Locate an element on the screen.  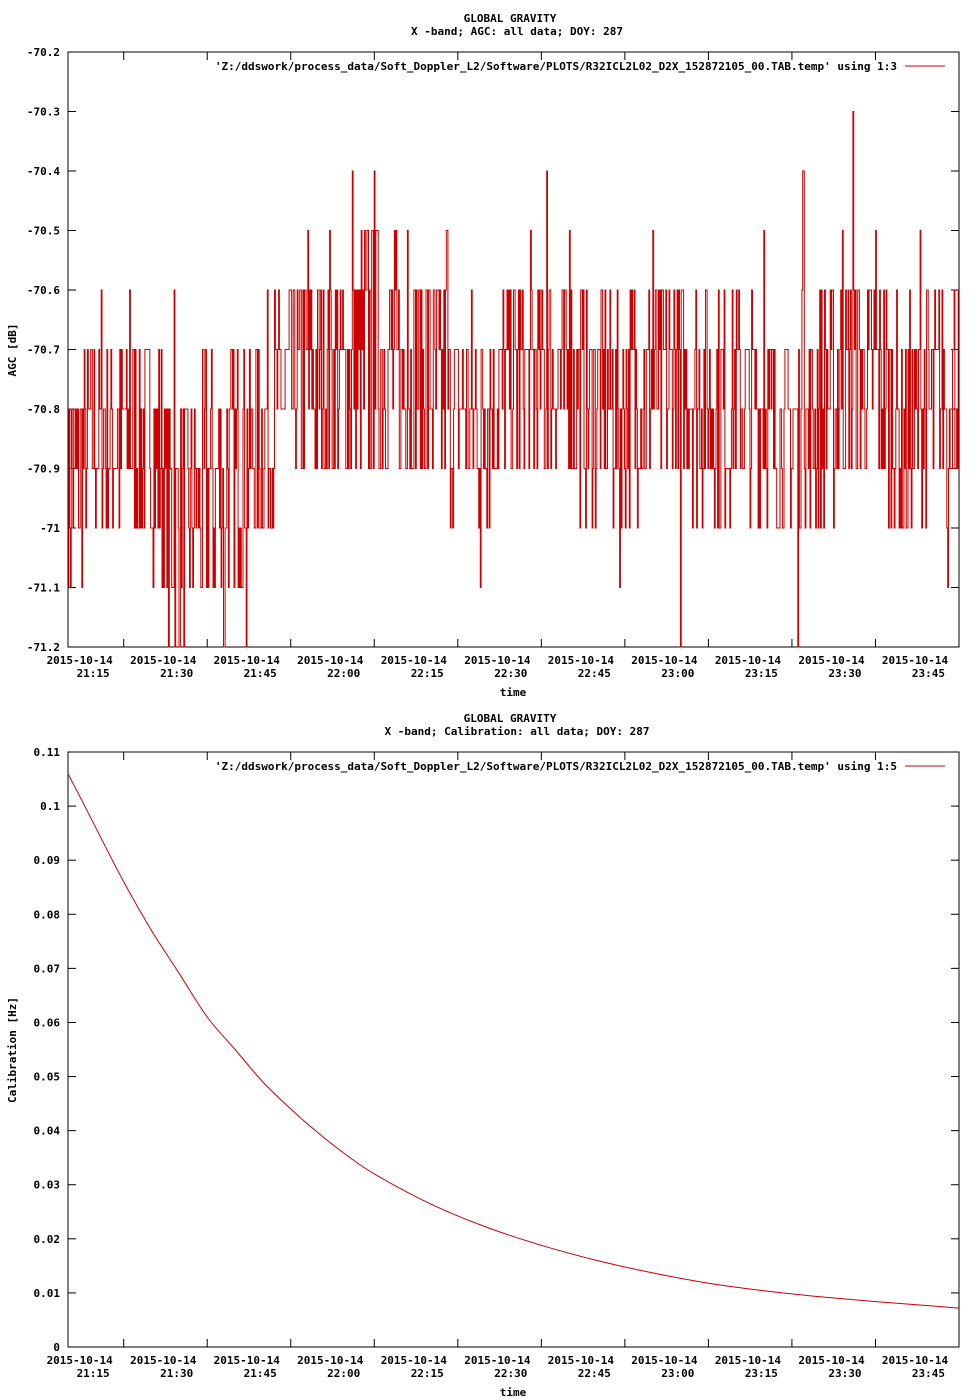
agc-y-tick-label: -70.8 is located at coordinates (43, 409).